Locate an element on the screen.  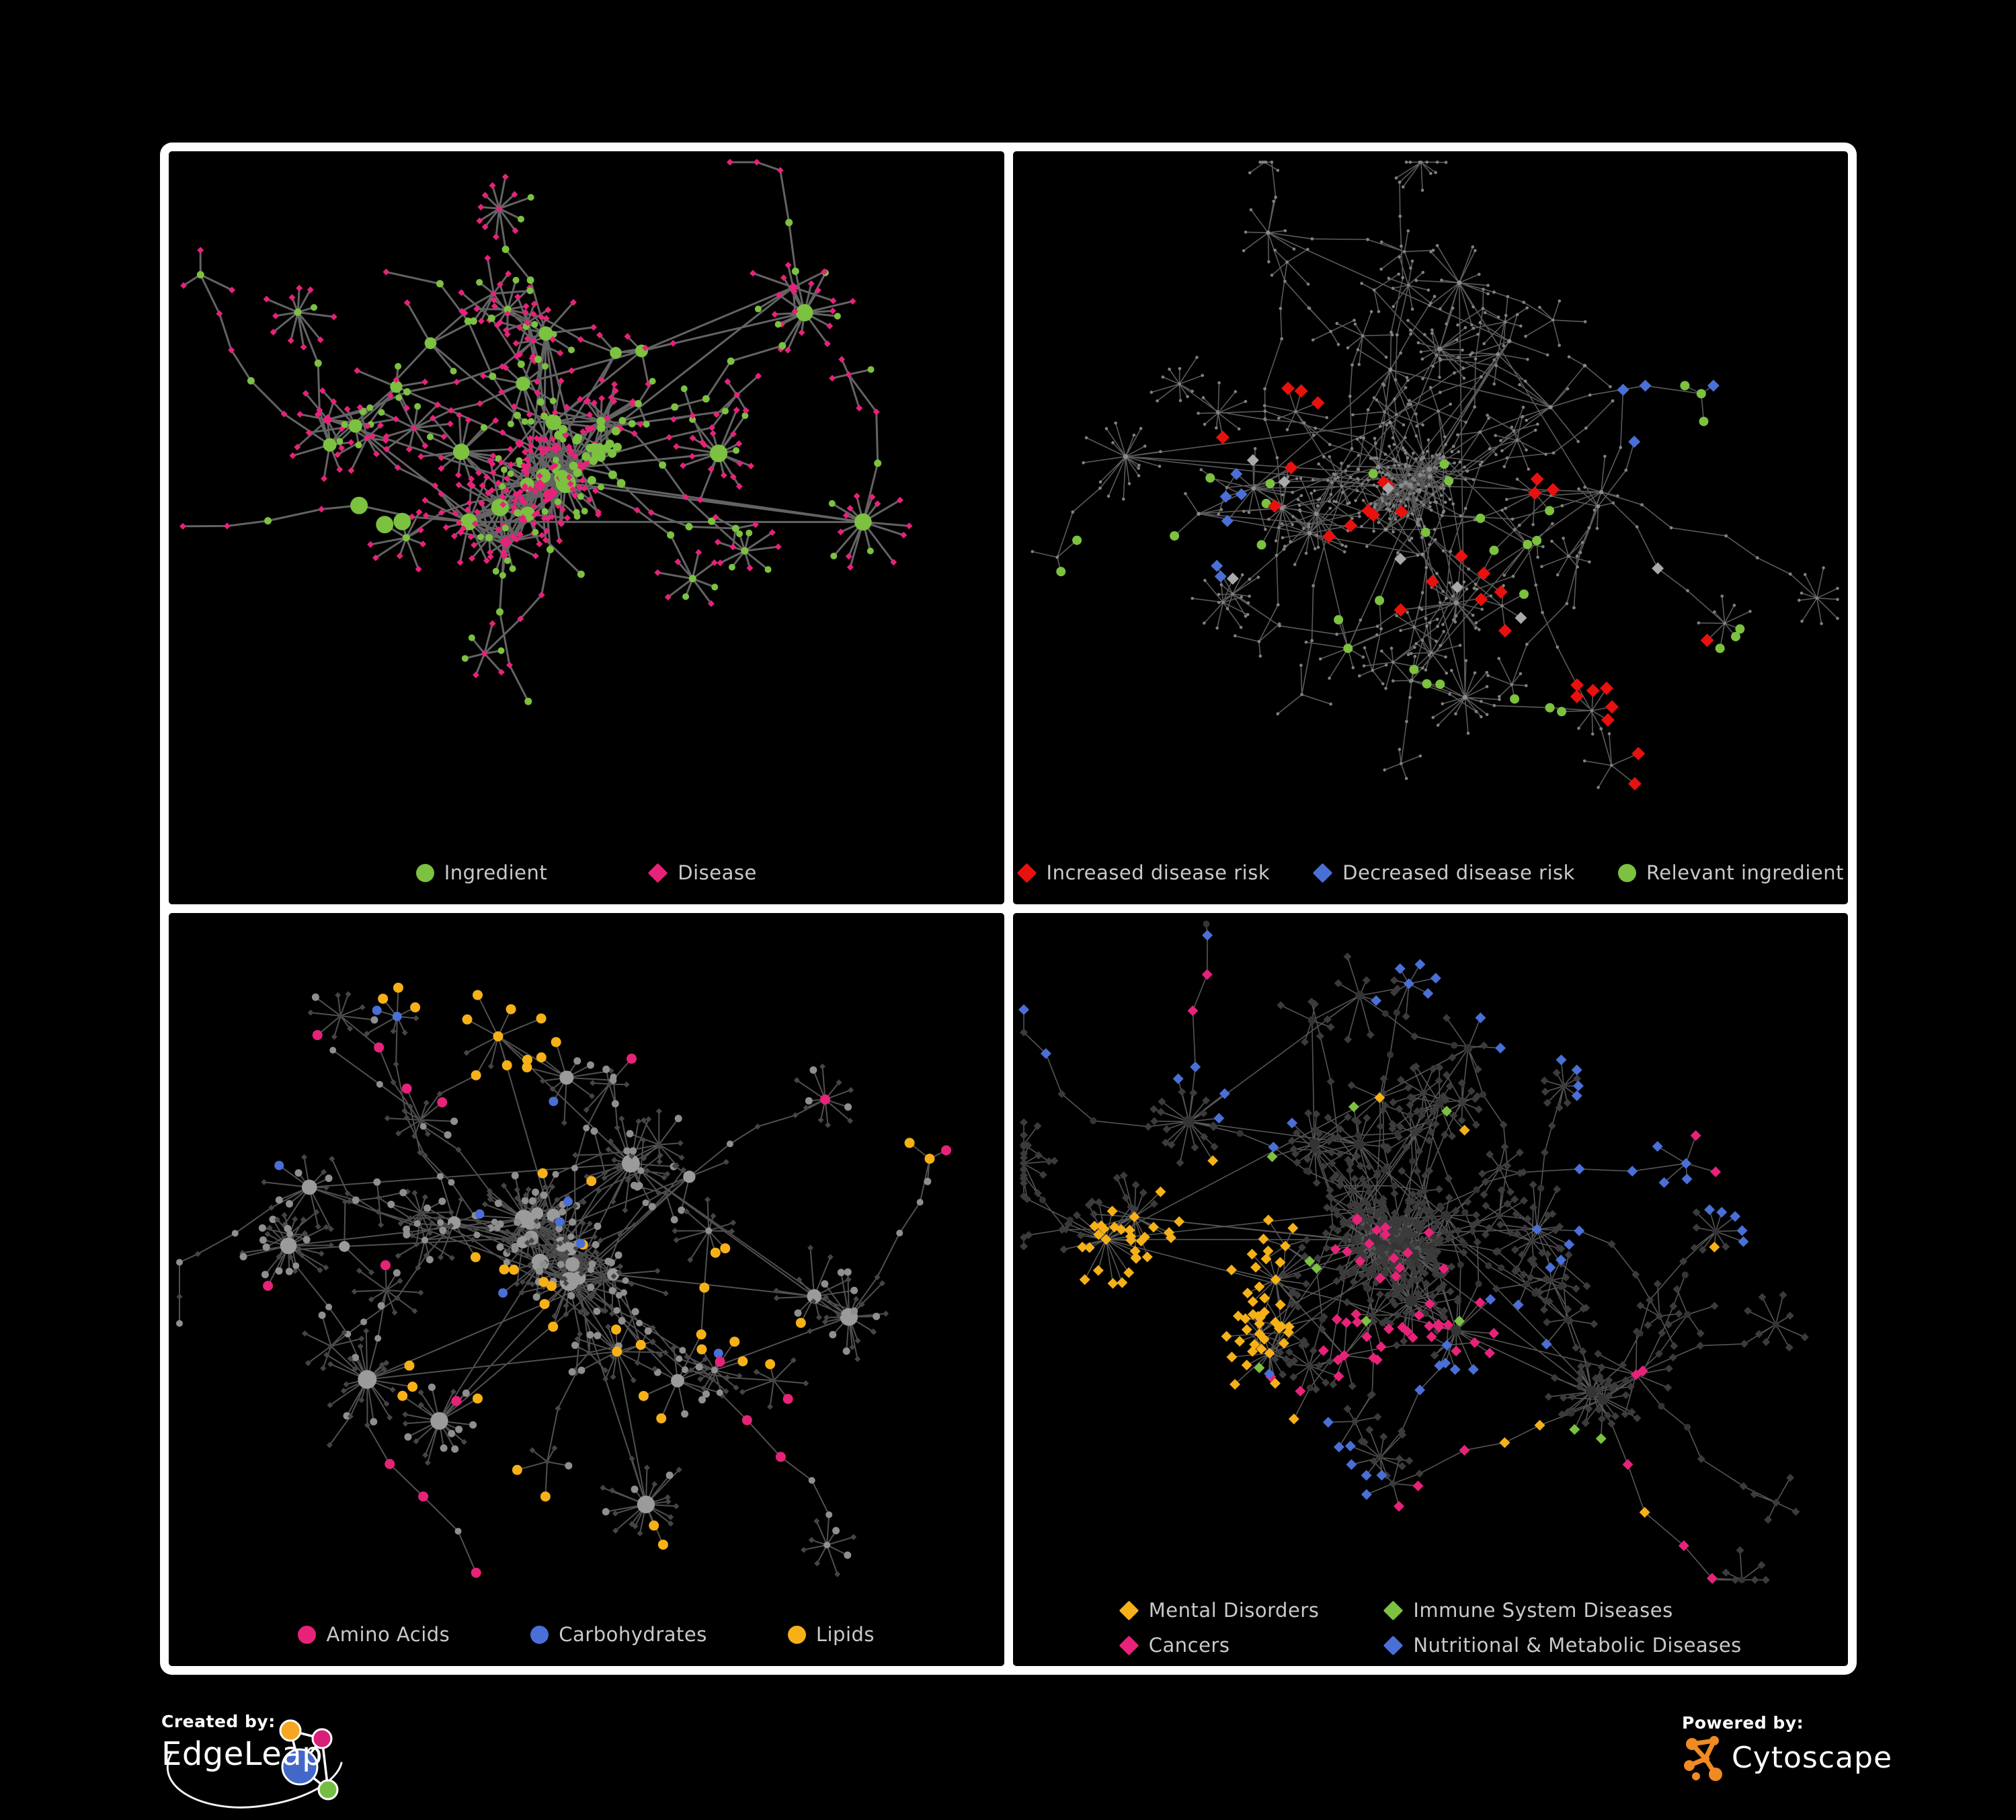
legend-item: Increased disease risk is located at coordinates (1143, 872).